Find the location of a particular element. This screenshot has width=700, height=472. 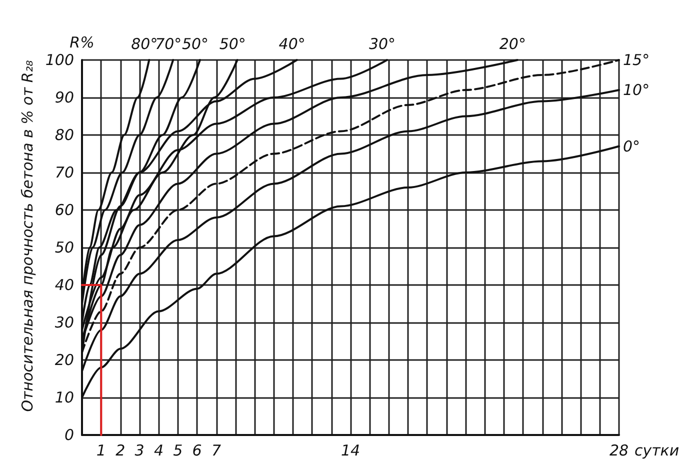

y-axis-title: Относительная прочность бетона в % от R₂₈ is located at coordinates (27, 236).